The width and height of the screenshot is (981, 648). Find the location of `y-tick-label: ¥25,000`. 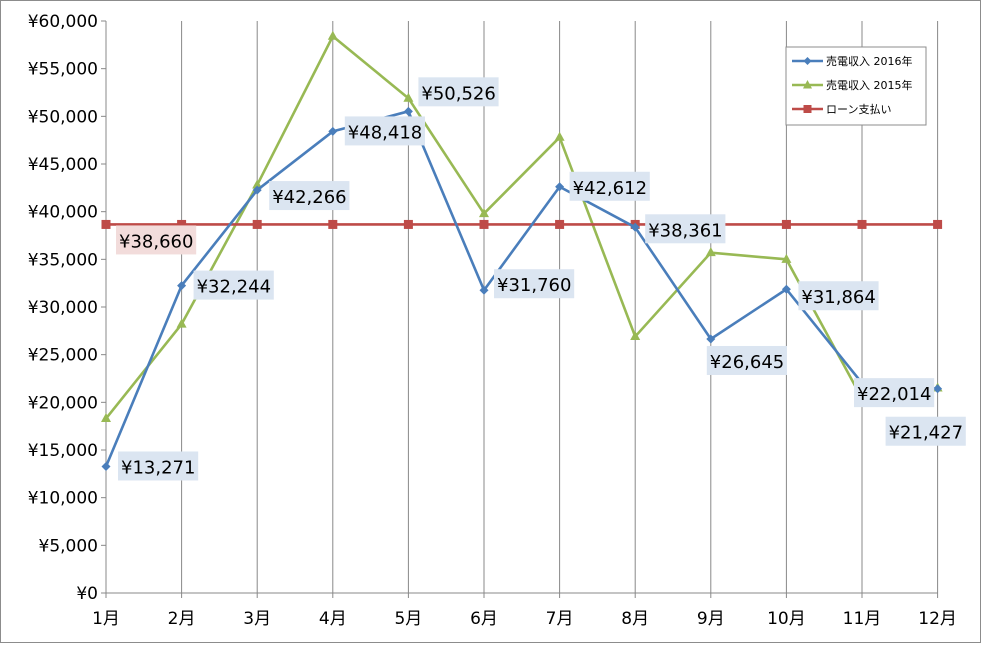

y-tick-label: ¥25,000 is located at coordinates (63, 356).